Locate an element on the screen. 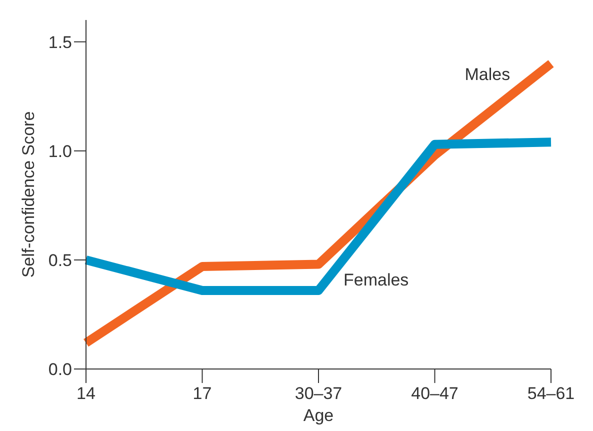 This screenshot has height=431, width=593. x-tick-label: 30–37 is located at coordinates (318, 394).